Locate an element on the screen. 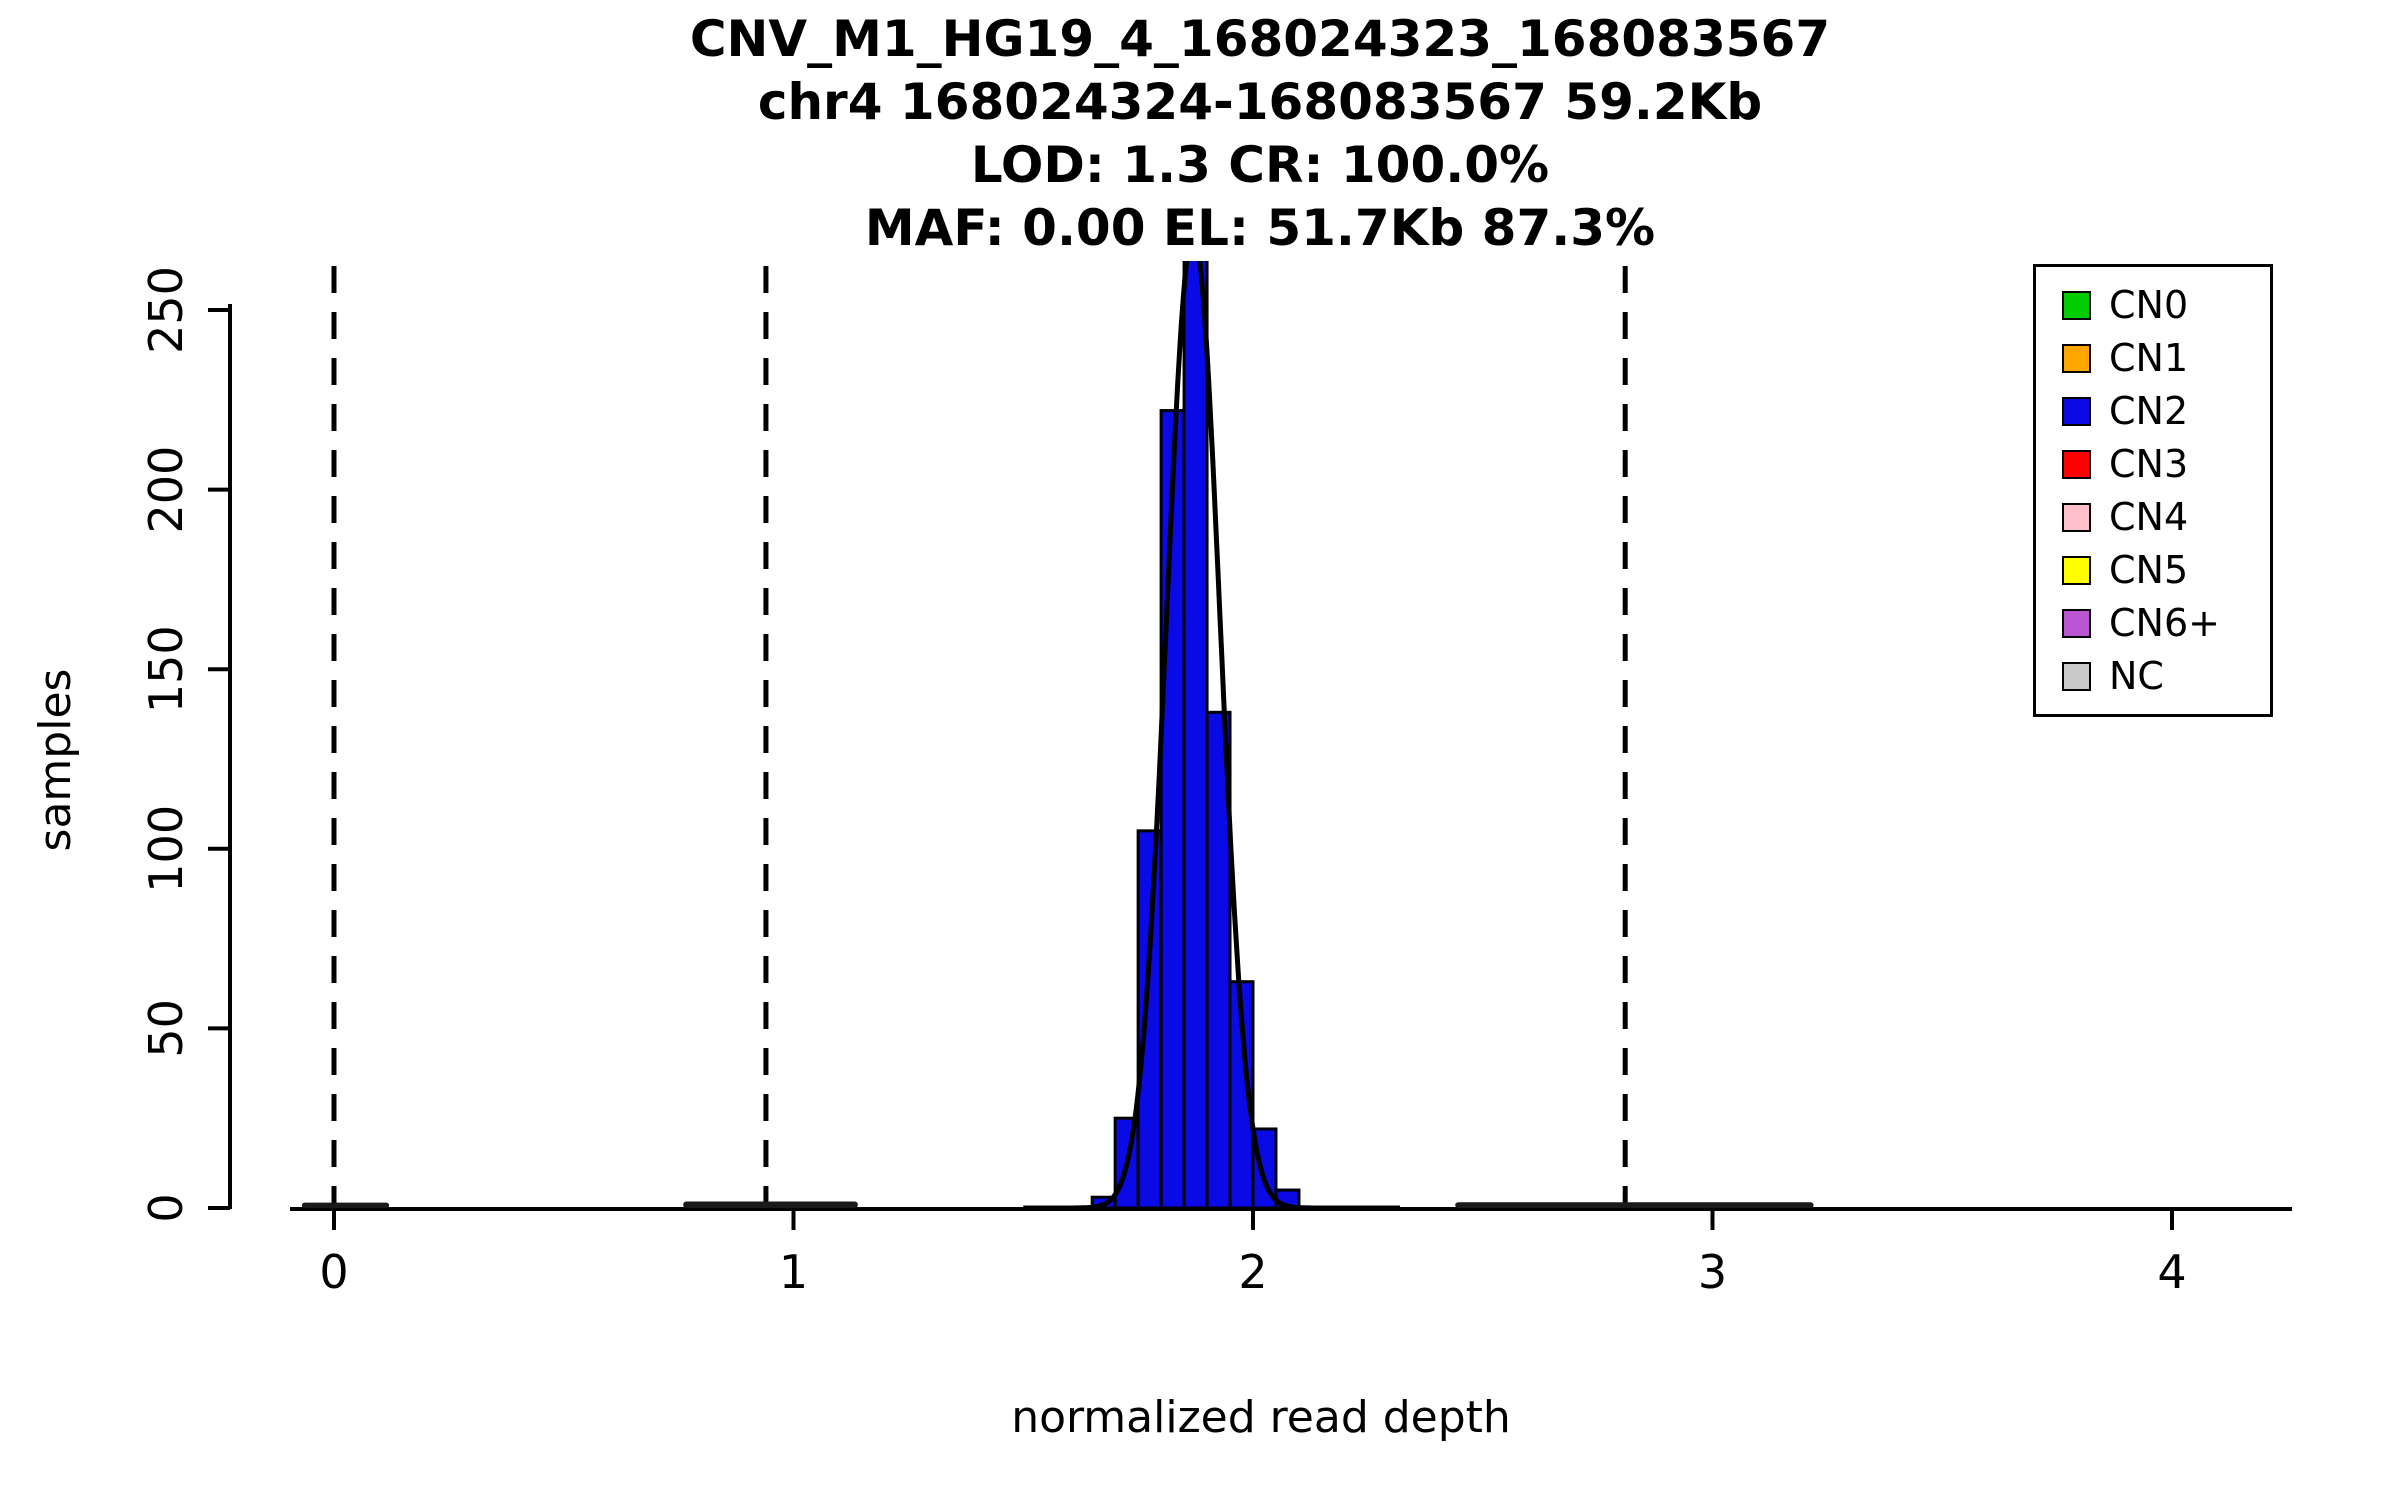 This screenshot has width=2400, height=1500. legend-item: CN3 is located at coordinates (2161, 464).